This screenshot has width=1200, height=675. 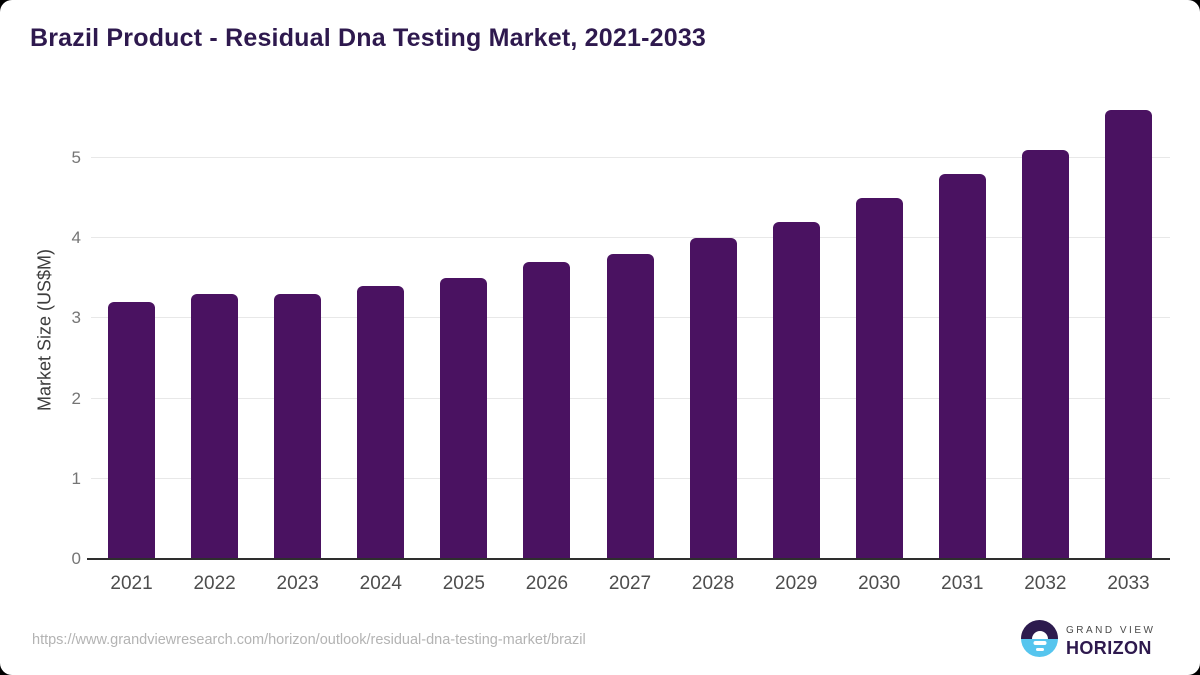 What do you see at coordinates (76, 157) in the screenshot?
I see `ytick-label-5: 5` at bounding box center [76, 157].